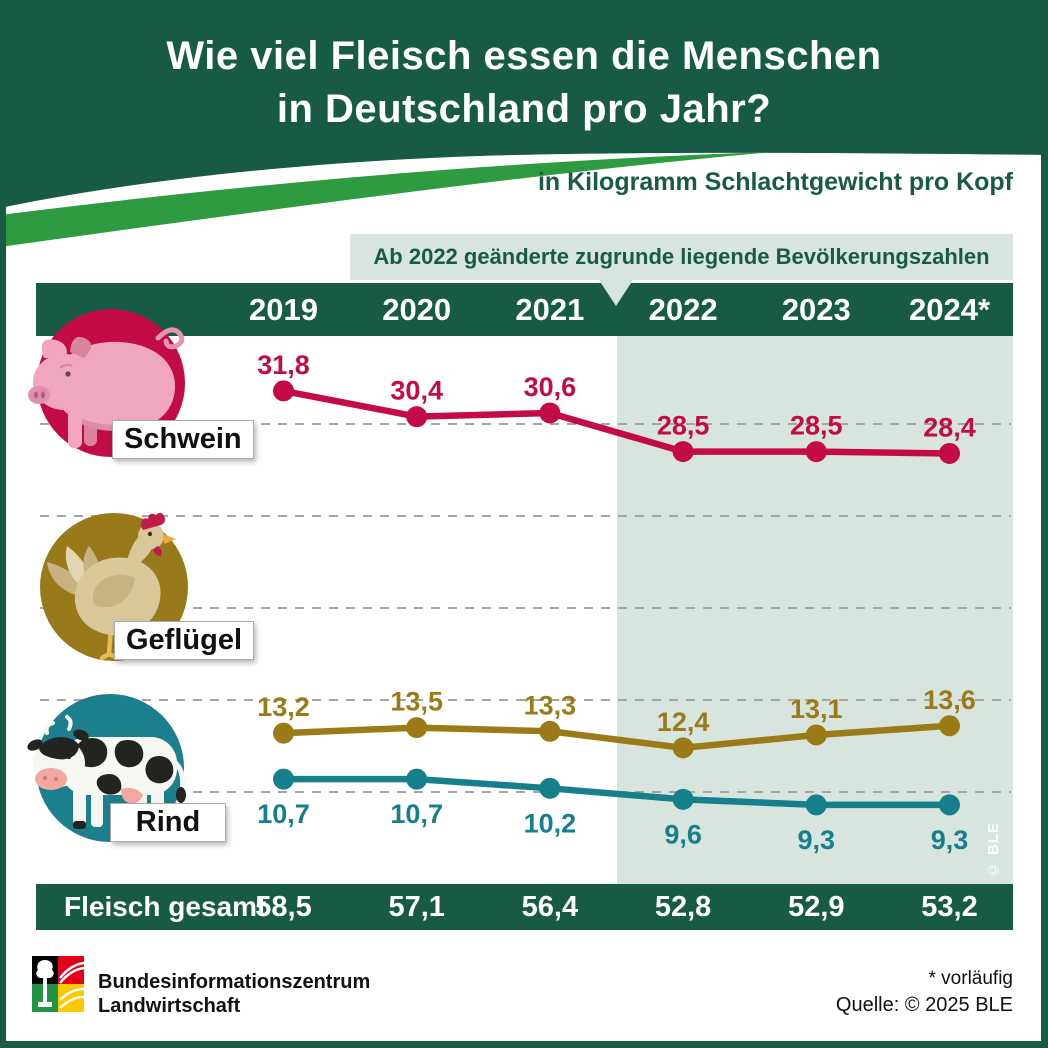  I want to click on frame-border-right, so click(1044, 524).